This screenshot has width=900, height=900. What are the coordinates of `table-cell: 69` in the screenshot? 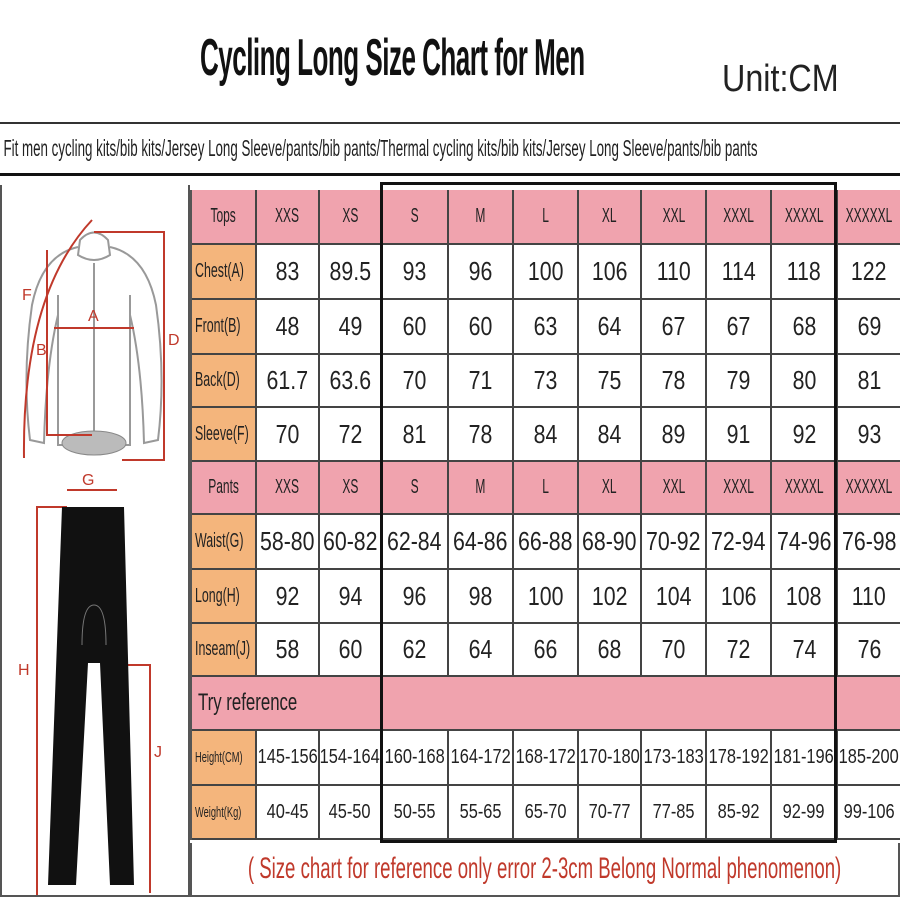 It's located at (869, 327).